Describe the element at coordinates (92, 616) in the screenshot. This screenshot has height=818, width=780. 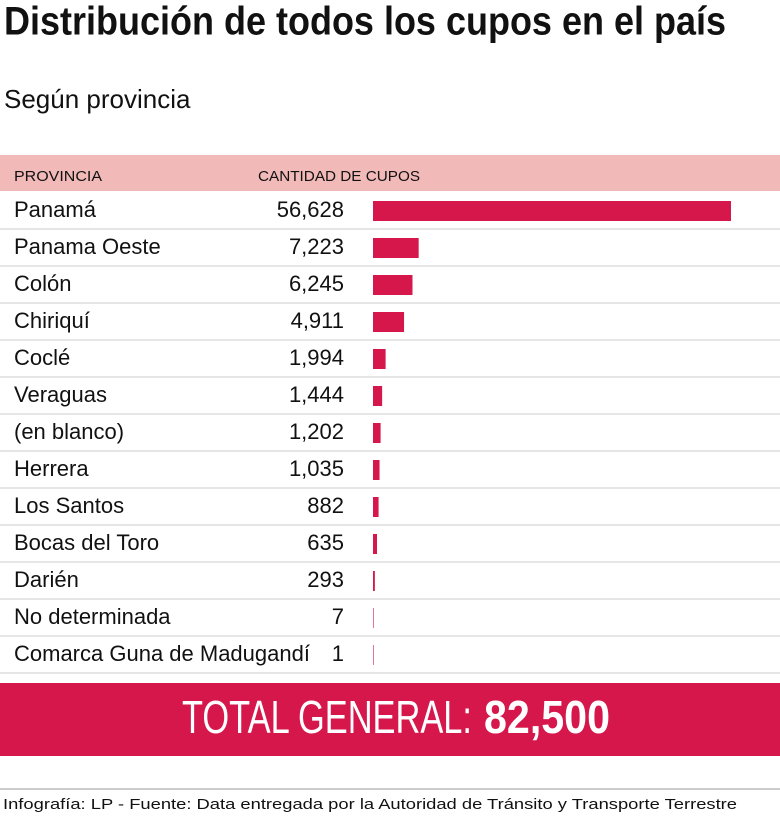
I see `category-label: No determinada` at that location.